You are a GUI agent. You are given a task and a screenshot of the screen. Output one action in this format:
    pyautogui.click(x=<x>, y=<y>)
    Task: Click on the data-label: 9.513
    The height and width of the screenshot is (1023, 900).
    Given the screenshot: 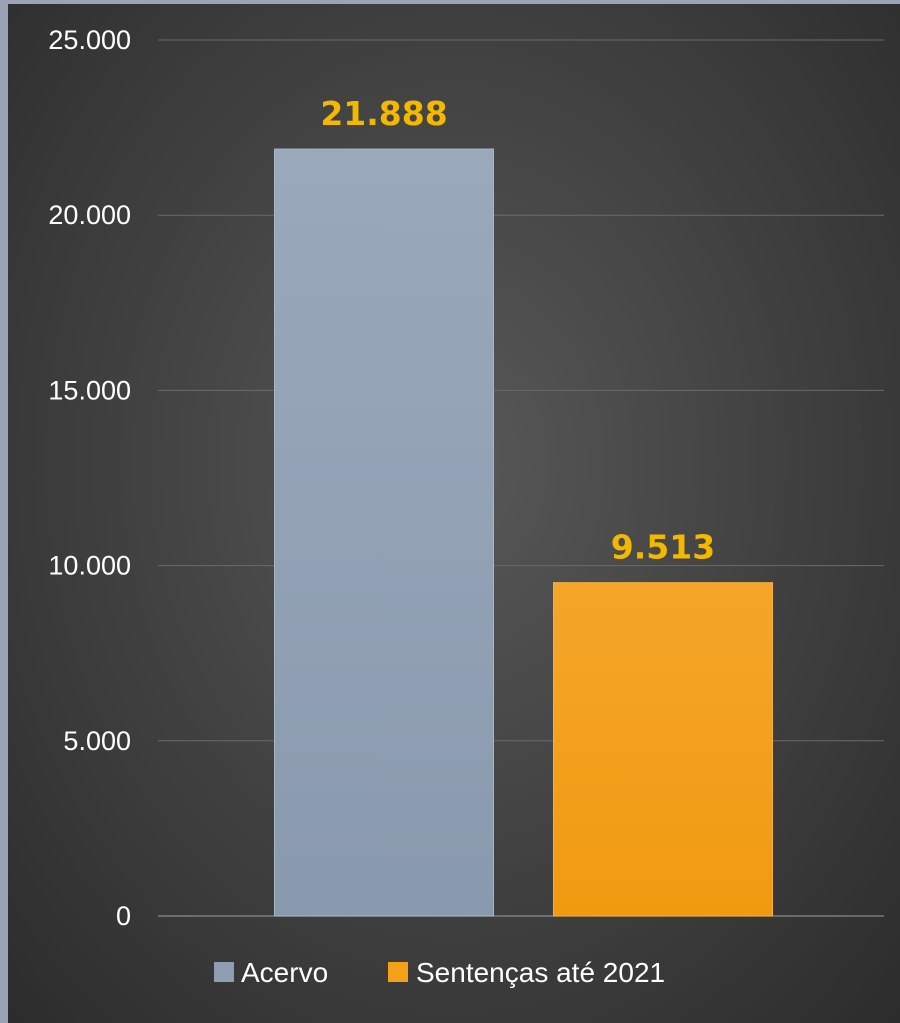 What is the action you would take?
    pyautogui.click(x=663, y=547)
    